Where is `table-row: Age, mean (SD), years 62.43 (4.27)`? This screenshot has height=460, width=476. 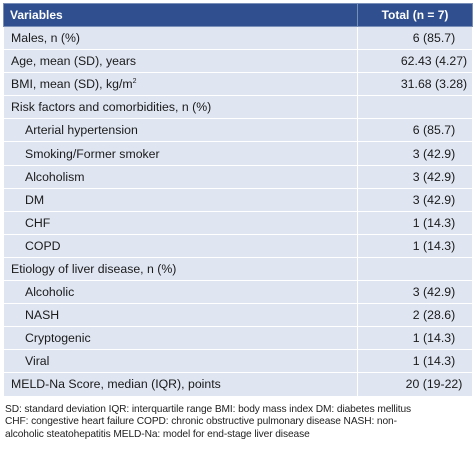
table-row: Age, mean (SD), years 62.43 (4.27) is located at coordinates (238, 61).